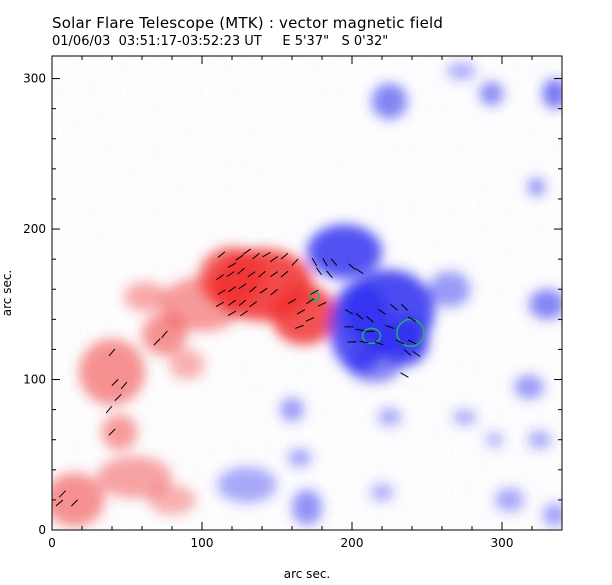 Image resolution: width=612 pixels, height=585 pixels. Describe the element at coordinates (202, 543) in the screenshot. I see `x-tick-label: 100` at that location.